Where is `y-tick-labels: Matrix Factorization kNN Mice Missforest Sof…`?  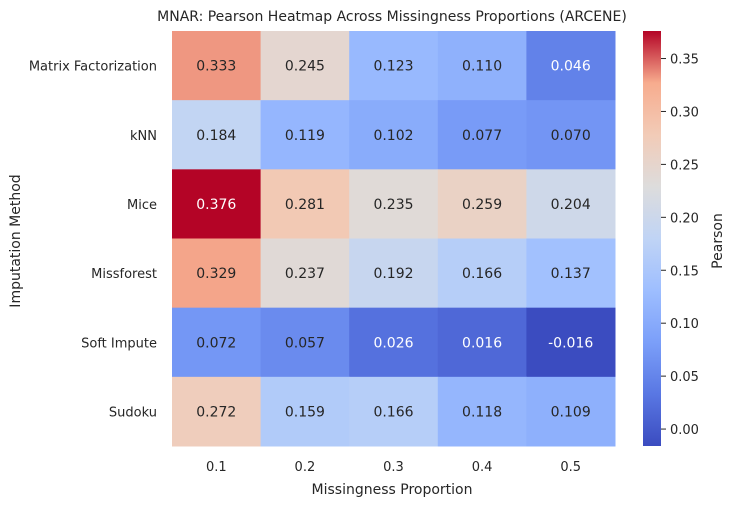 y-tick-labels: Matrix Factorization kNN Mice Missforest Sof… is located at coordinates (93, 240).